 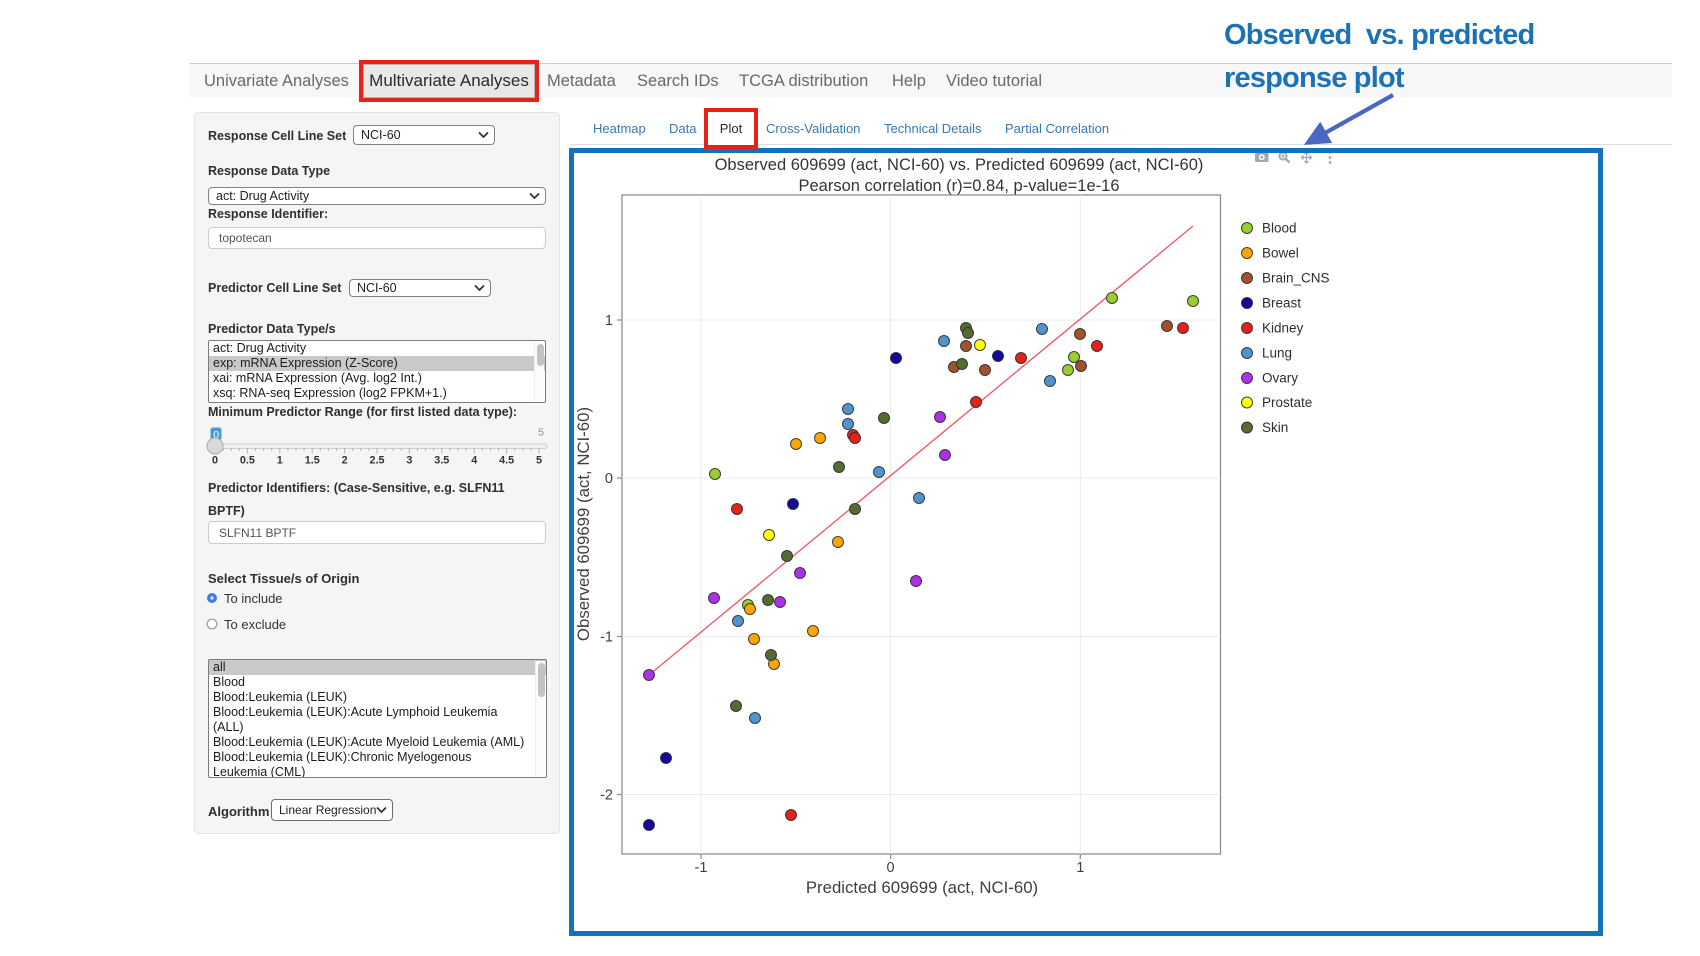 What do you see at coordinates (506, 461) in the screenshot?
I see `svg-text: 4.5` at bounding box center [506, 461].